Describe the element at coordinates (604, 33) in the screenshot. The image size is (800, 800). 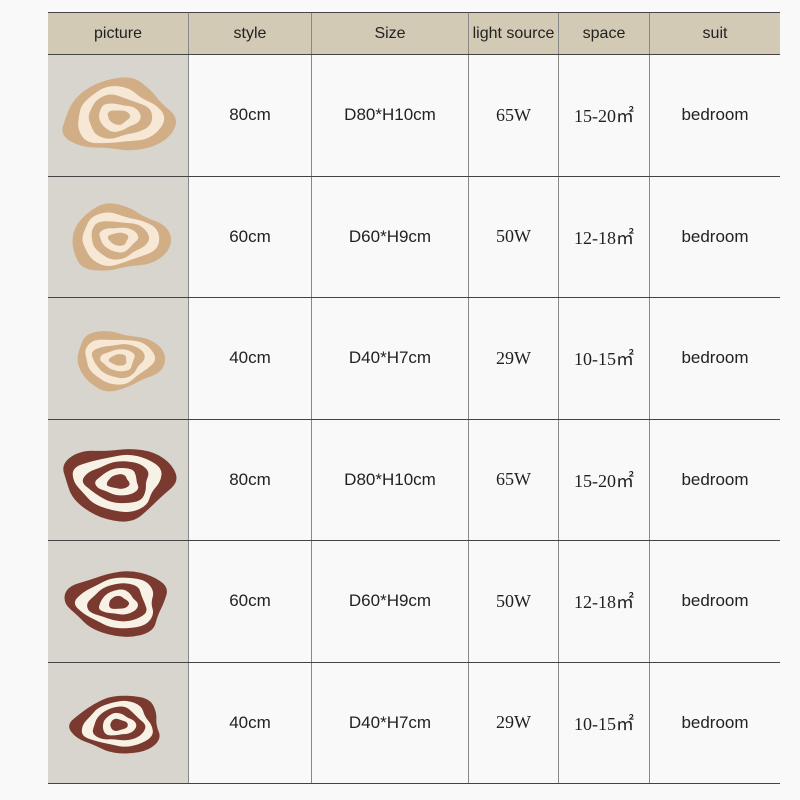
I see `header-space: space` at that location.